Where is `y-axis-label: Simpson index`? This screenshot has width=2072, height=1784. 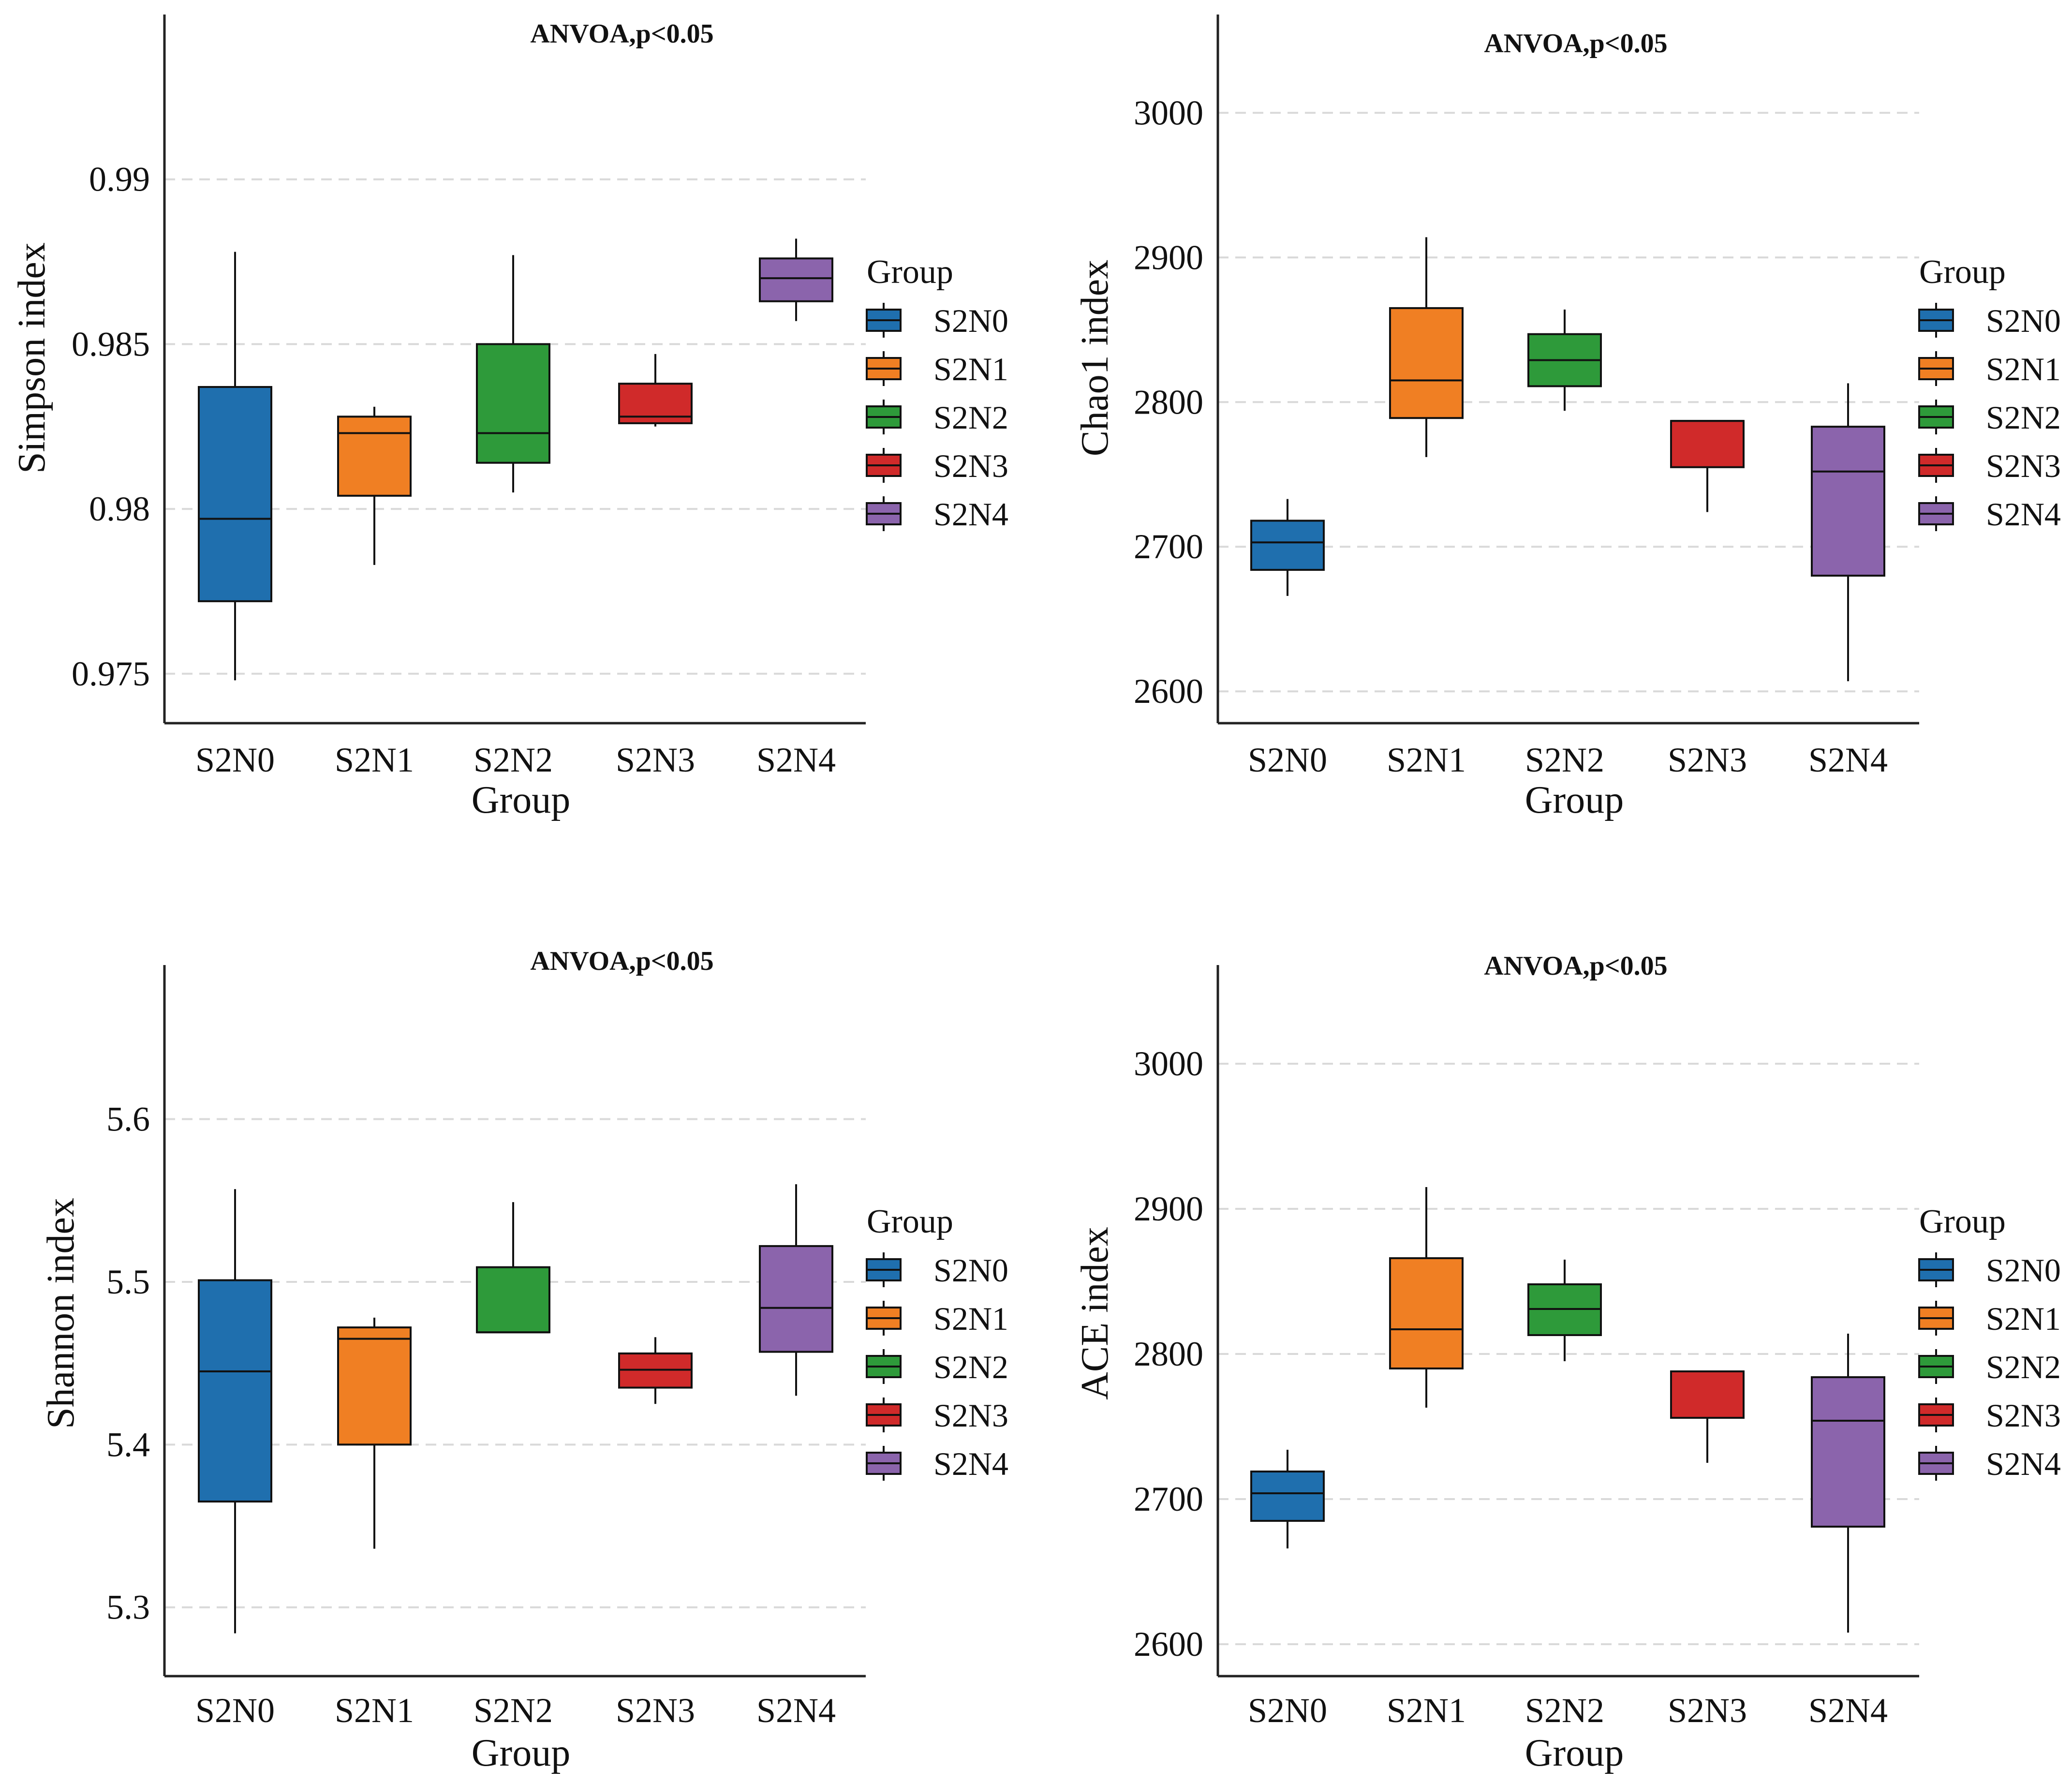 y-axis-label: Simpson index is located at coordinates (32, 358).